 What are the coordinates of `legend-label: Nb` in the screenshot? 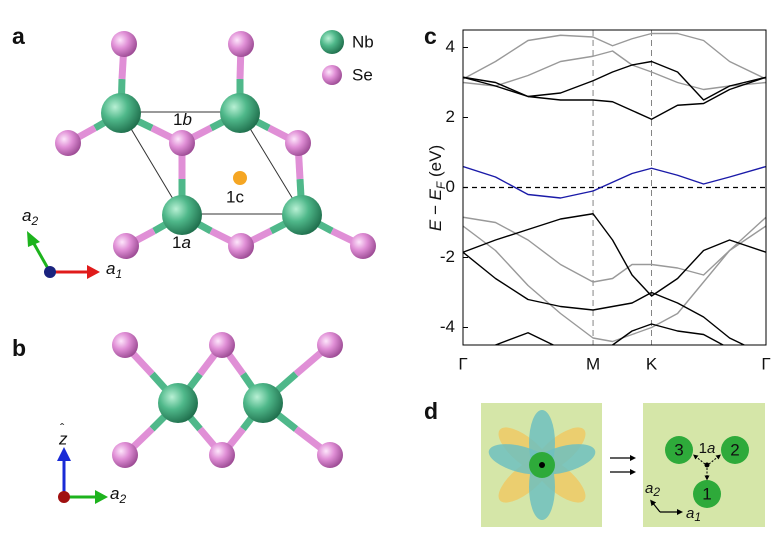 It's located at (363, 41).